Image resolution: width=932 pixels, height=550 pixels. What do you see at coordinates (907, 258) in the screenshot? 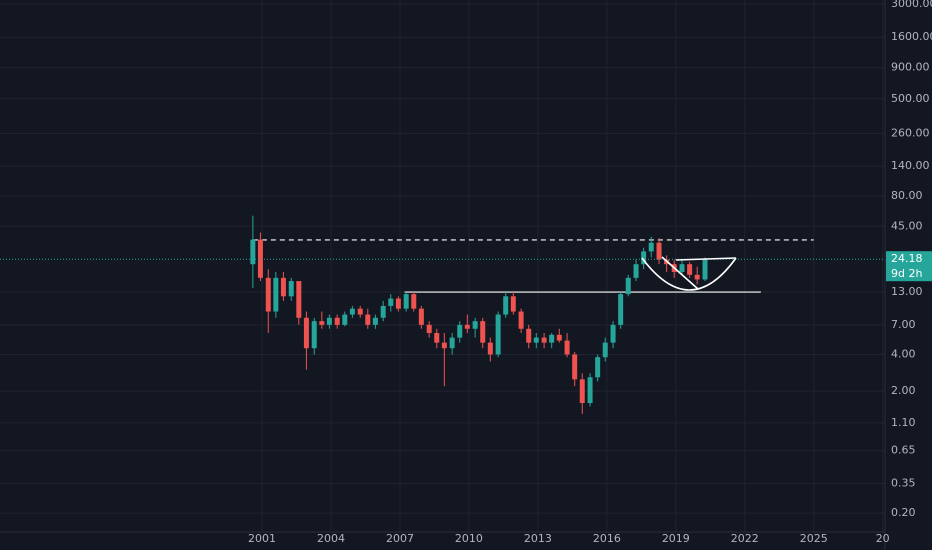
I see `last-price-label: 24.18` at bounding box center [907, 258].